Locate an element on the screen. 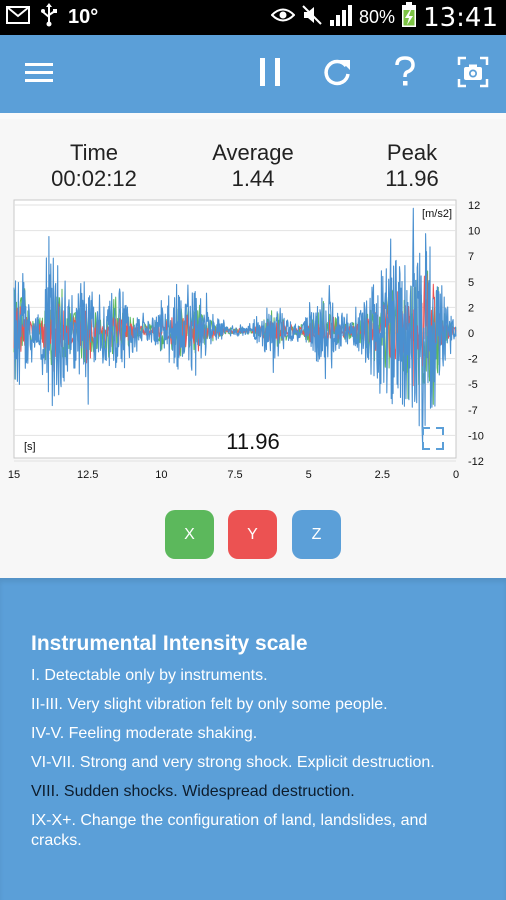  x-tick-label: 5 is located at coordinates (309, 475).